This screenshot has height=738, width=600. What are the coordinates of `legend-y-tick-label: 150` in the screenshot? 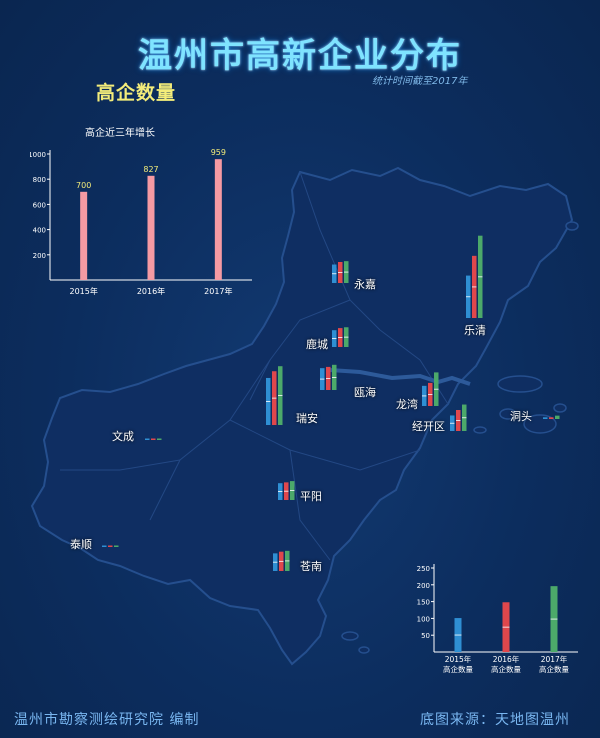 It's located at (423, 603).